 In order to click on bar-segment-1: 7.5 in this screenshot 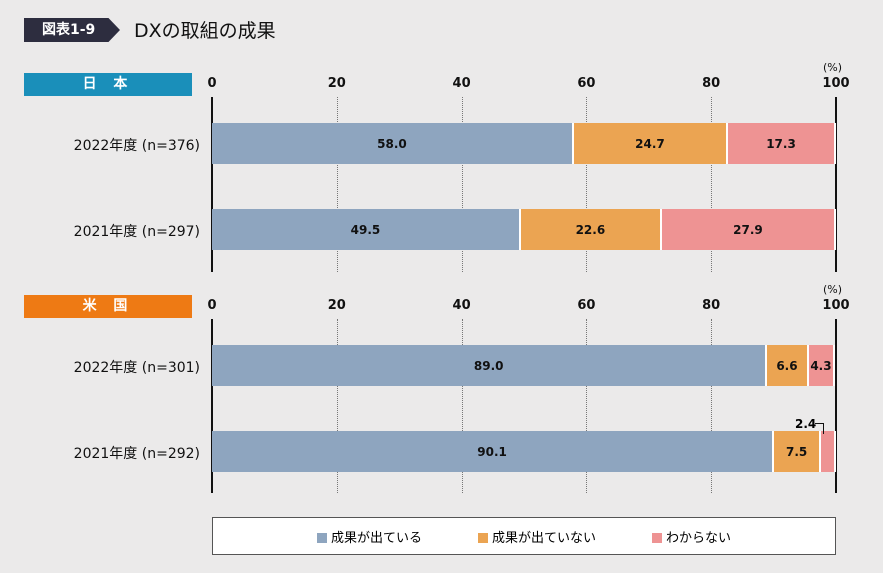, I will do `click(798, 451)`.